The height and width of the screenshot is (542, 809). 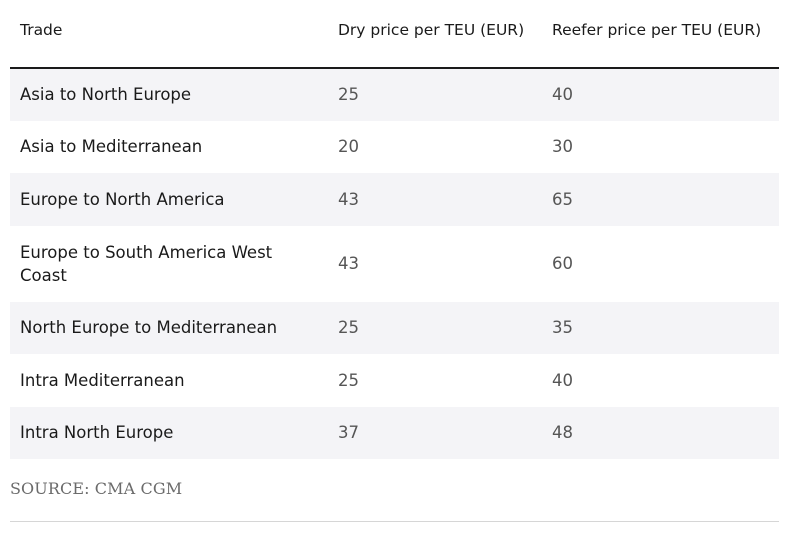 What do you see at coordinates (41, 29) in the screenshot?
I see `header-trade: Trade` at bounding box center [41, 29].